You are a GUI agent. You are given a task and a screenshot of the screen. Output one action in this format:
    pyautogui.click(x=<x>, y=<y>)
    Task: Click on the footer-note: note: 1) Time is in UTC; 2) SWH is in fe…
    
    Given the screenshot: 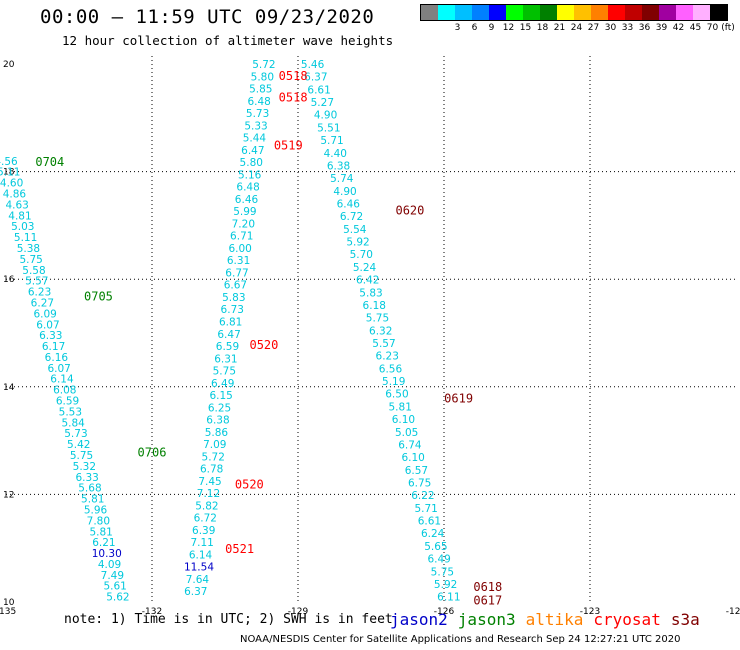 What is the action you would take?
    pyautogui.click(x=228, y=619)
    